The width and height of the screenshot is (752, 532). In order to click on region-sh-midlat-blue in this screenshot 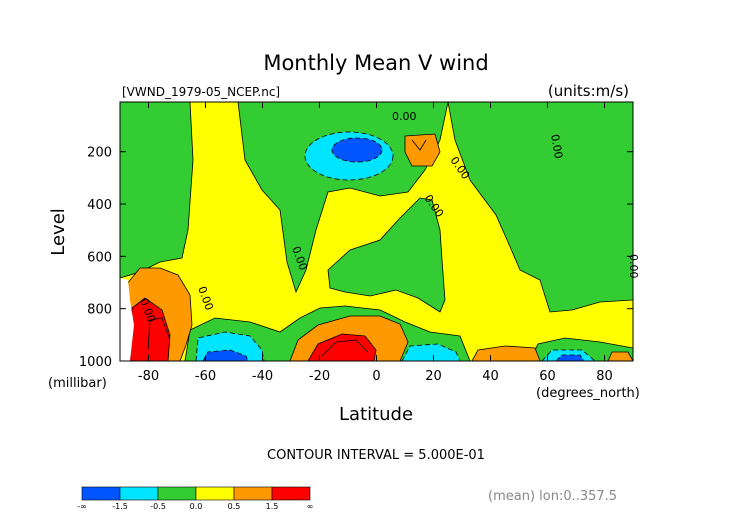, I will do `click(225, 355)`.